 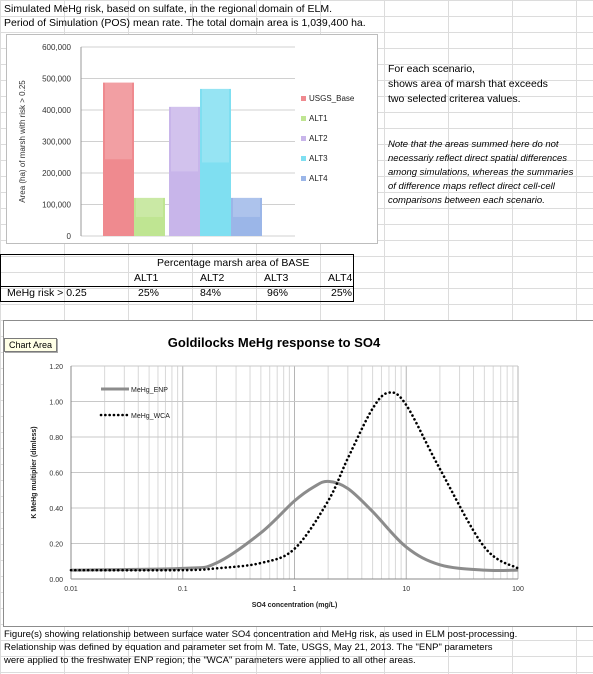 I want to click on x-axis-label: SO4 concentration (mg/L), so click(x=295, y=605).